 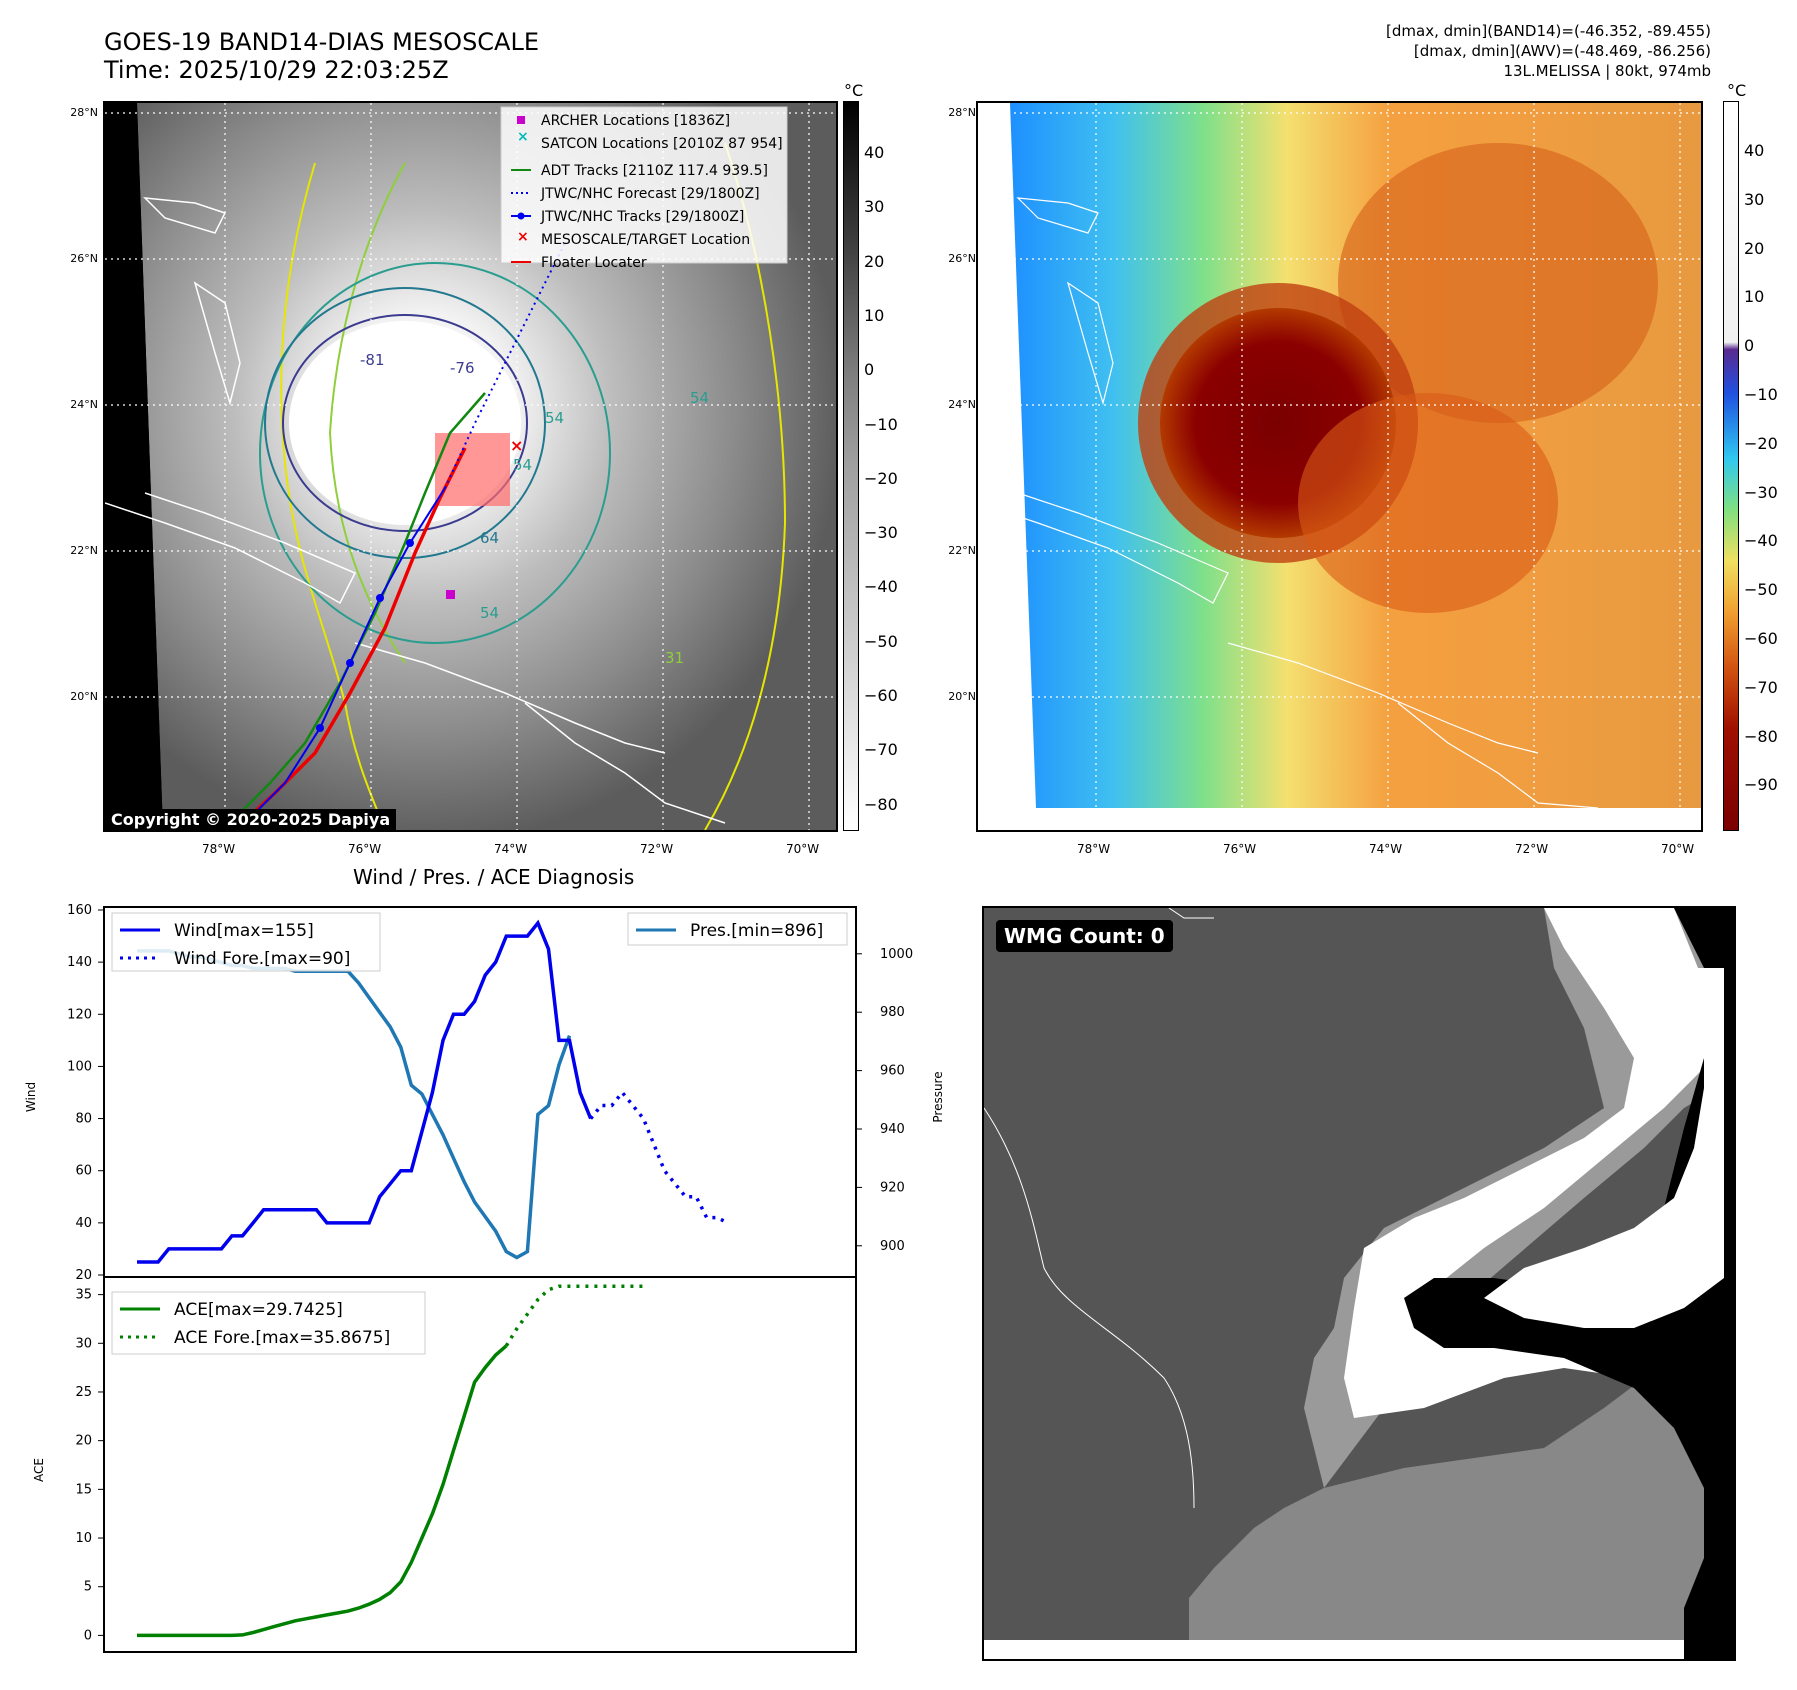 What do you see at coordinates (1761, 394) in the screenshot?
I see `colorbar-right-tick: −10` at bounding box center [1761, 394].